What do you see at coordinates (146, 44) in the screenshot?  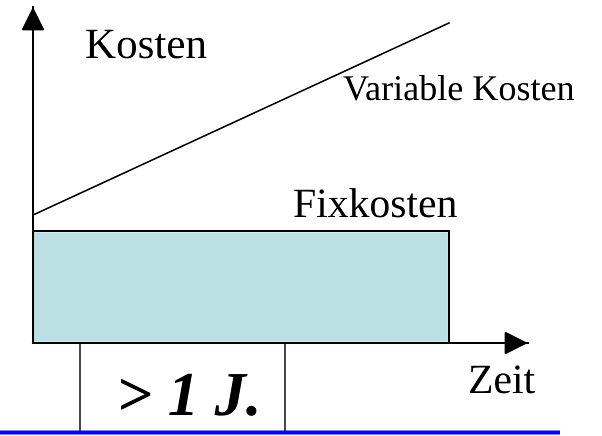 I see `y-axis-title: Kosten` at bounding box center [146, 44].